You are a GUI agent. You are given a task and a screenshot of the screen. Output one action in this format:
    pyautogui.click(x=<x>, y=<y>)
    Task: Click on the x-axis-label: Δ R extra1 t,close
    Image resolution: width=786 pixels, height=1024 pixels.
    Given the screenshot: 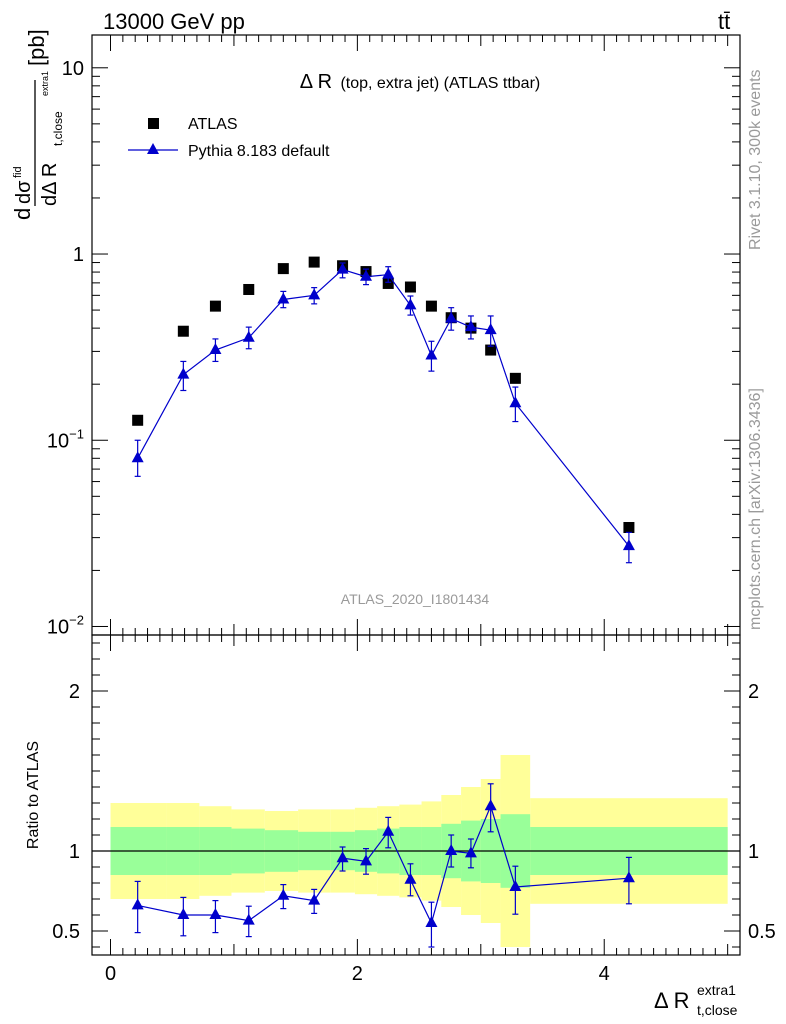 What is the action you would take?
    pyautogui.click(x=696, y=1000)
    